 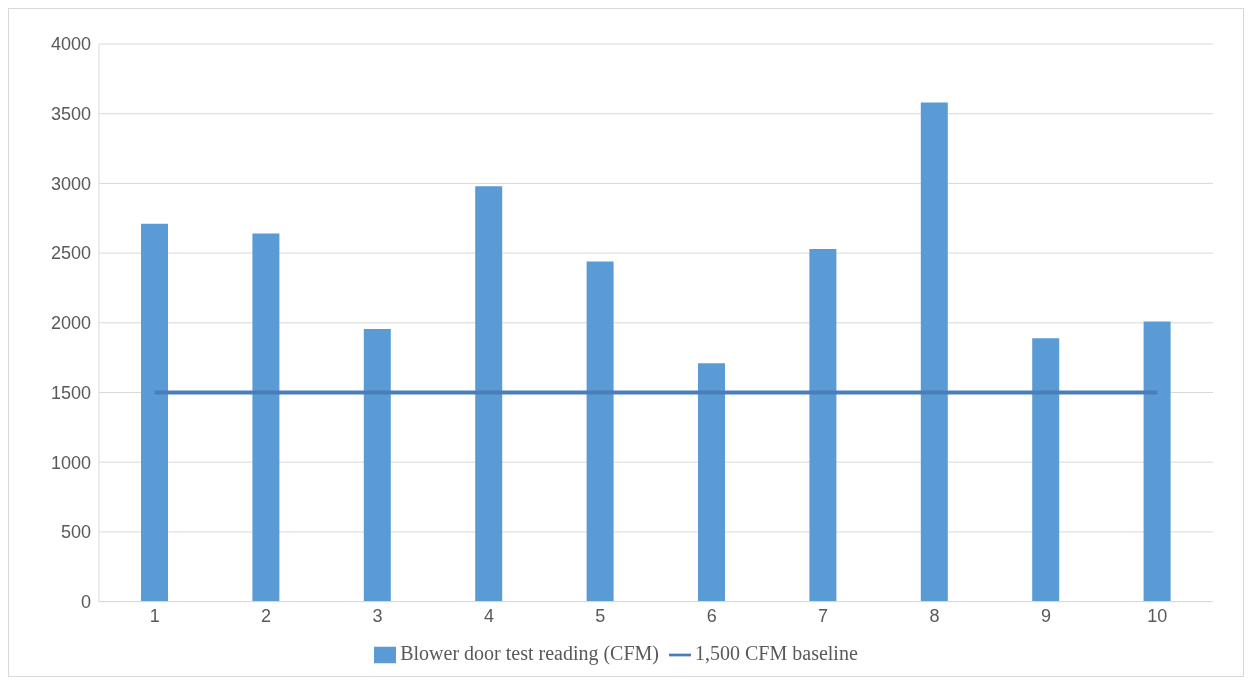 What do you see at coordinates (711, 616) in the screenshot?
I see `x-tick-label: 6` at bounding box center [711, 616].